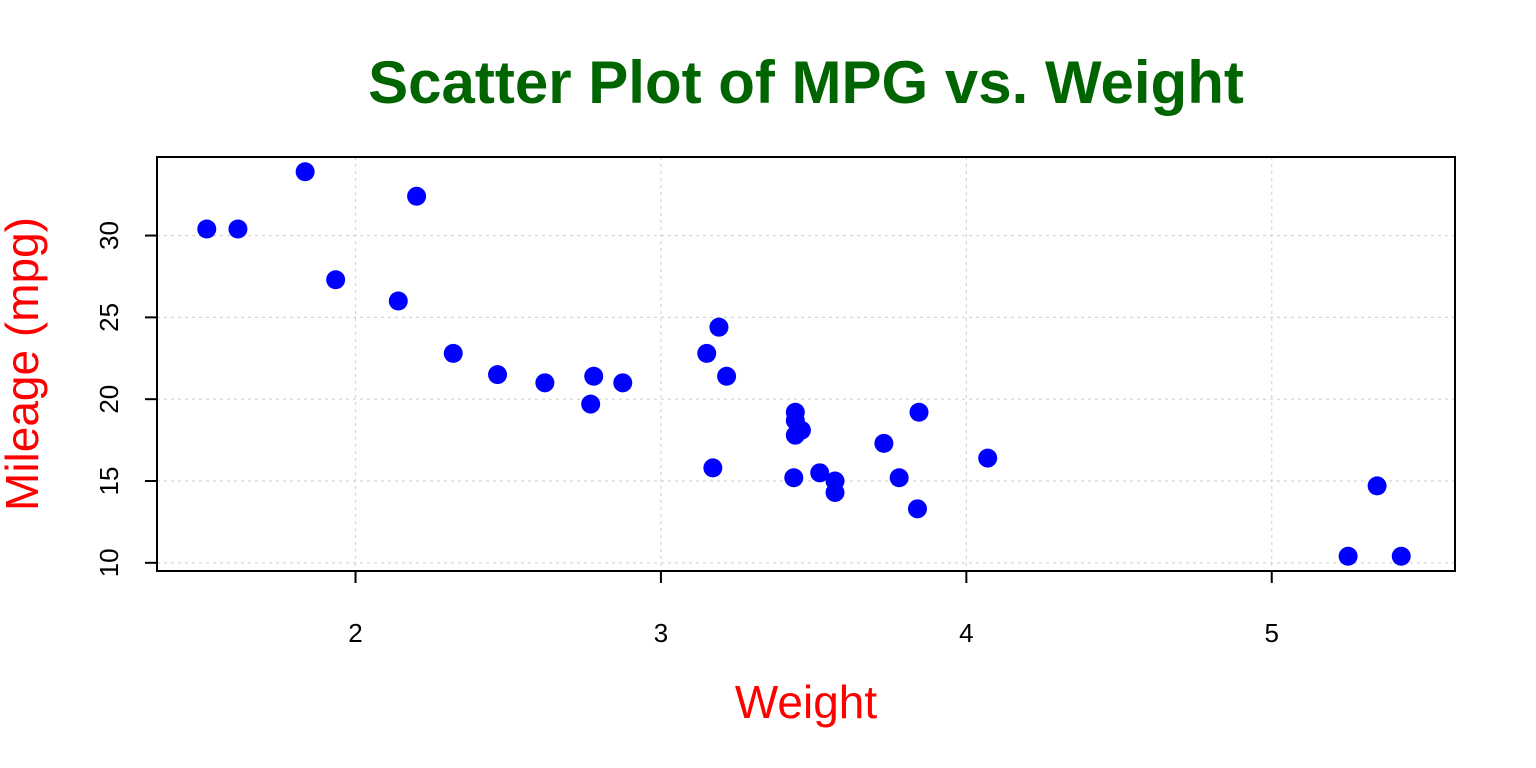  Describe the element at coordinates (24, 364) in the screenshot. I see `y-axis-label: Mileage (mpg)` at that location.